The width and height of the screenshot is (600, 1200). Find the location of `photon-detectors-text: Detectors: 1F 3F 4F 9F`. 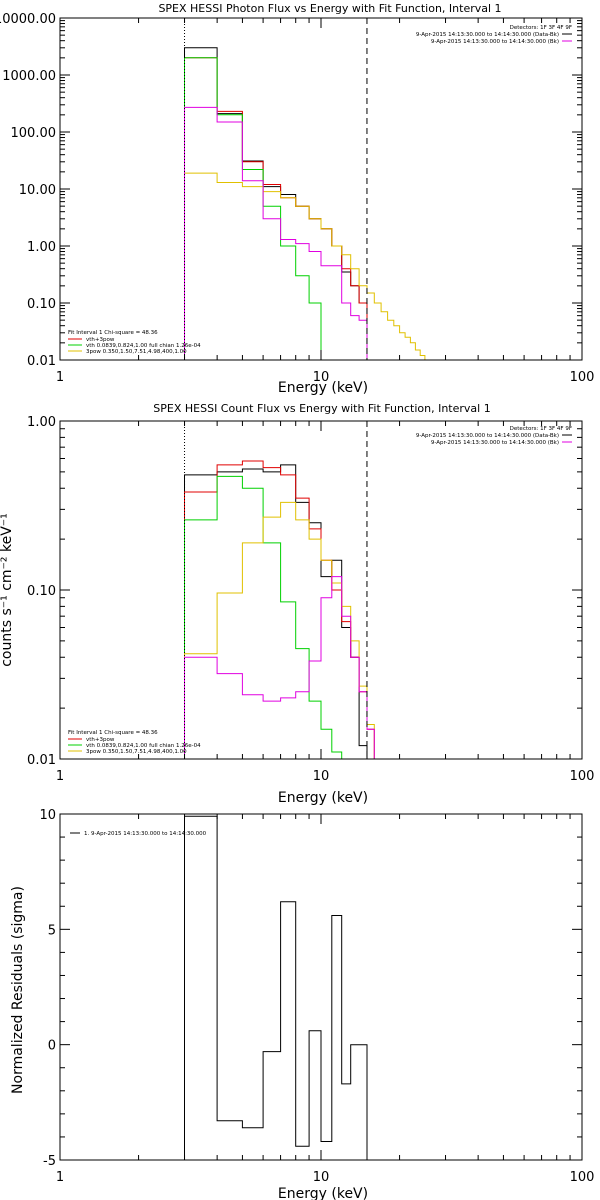

photon-detectors-text: Detectors: 1F 3F 4F 9F is located at coordinates (541, 28).